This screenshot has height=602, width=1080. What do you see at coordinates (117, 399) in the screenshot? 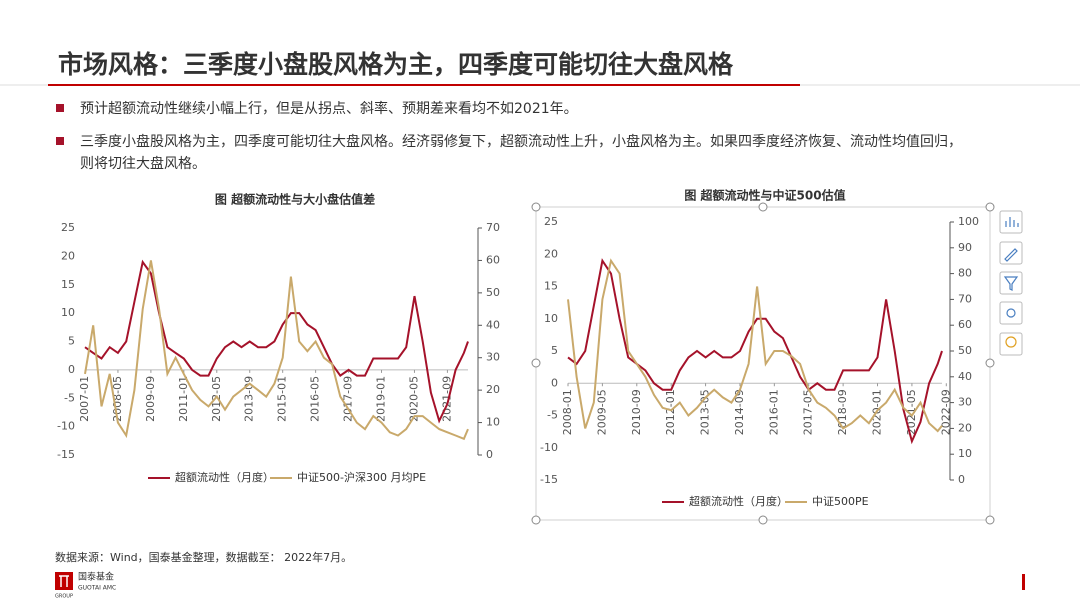
I see `x-tick-label: 2008-05` at bounding box center [117, 399].